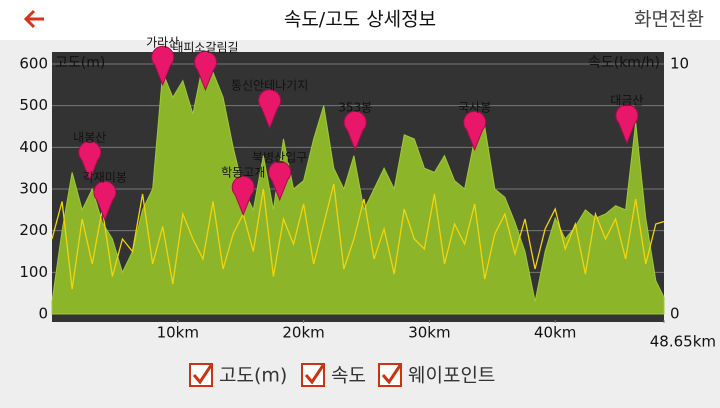  I want to click on waypoint-label: 대피소갈림길, so click(205, 47).